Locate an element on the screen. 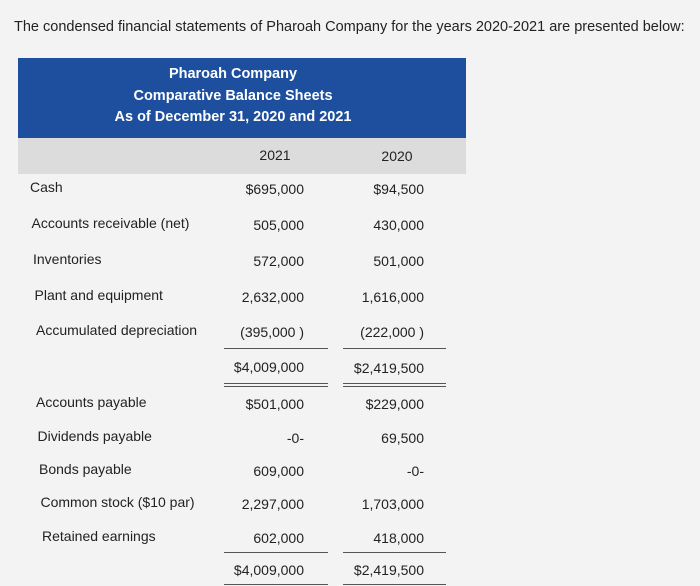 This screenshot has height=586, width=700. amount-2021: 2,632,000 is located at coordinates (272, 297).